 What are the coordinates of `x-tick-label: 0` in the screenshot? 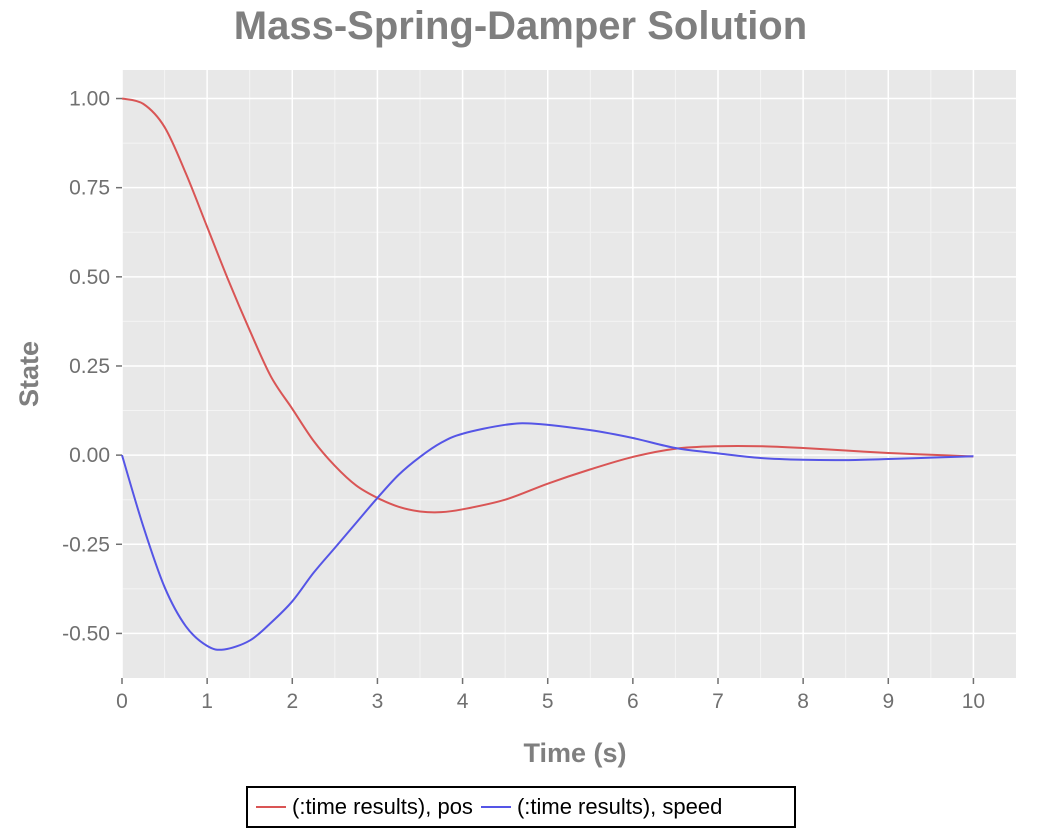 It's located at (122, 701).